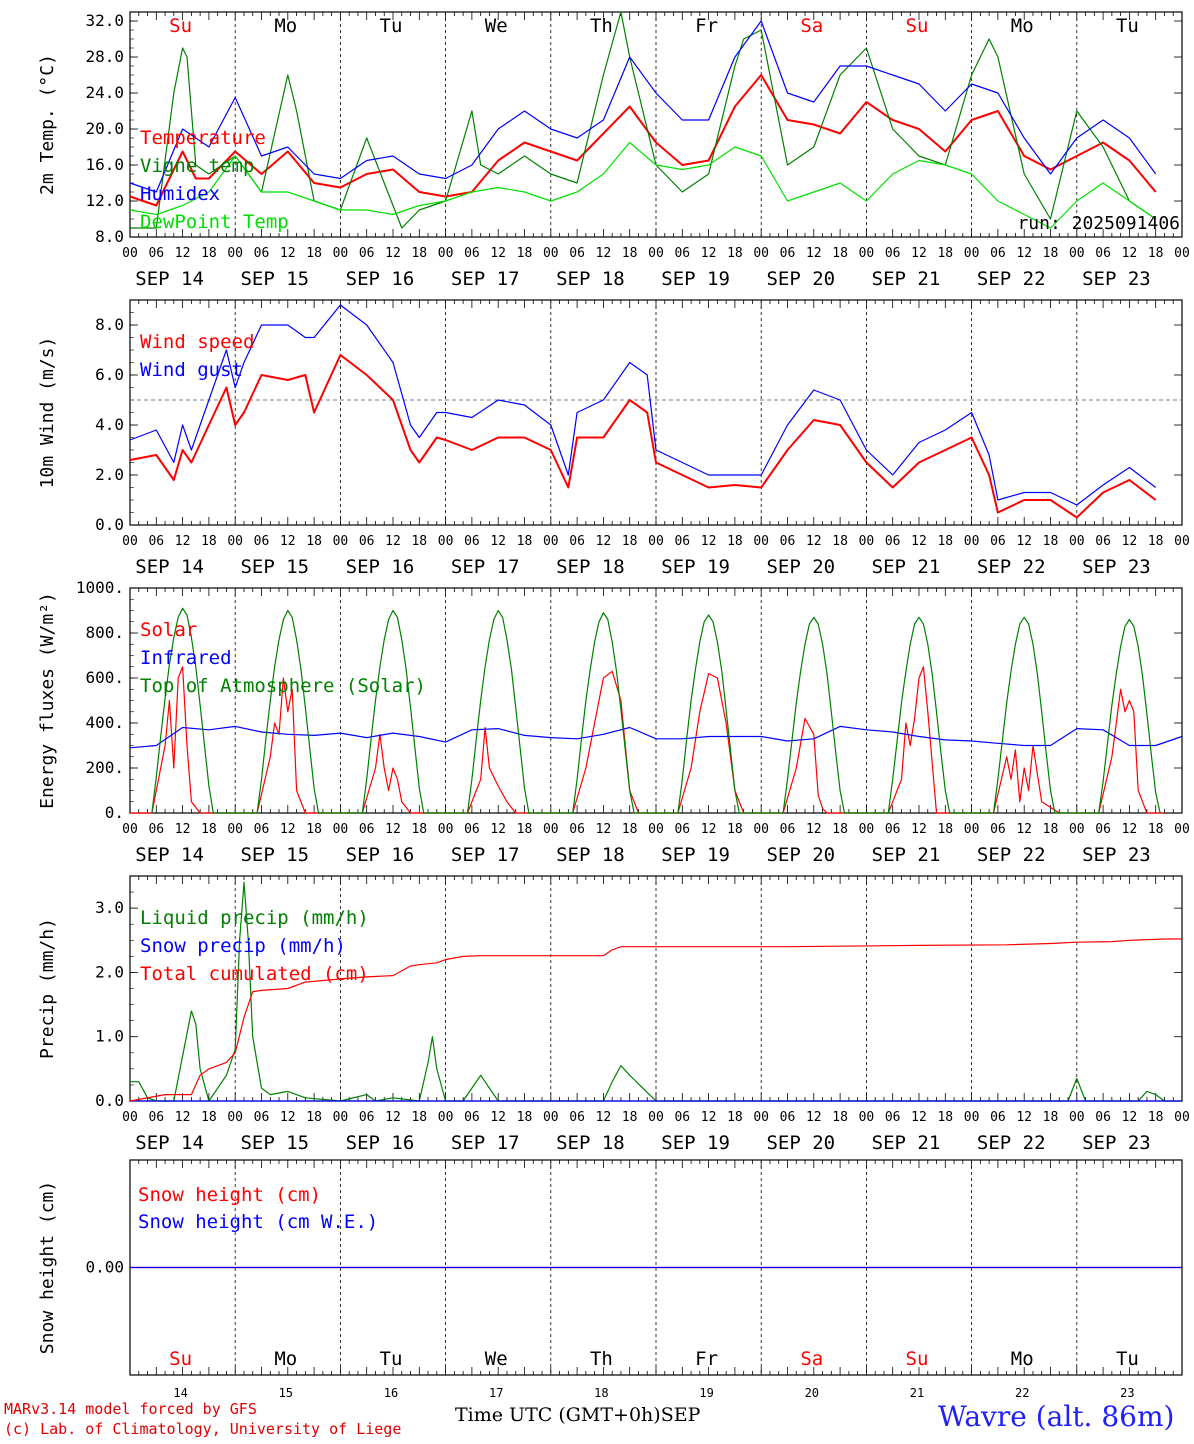  I want to click on day-number: 23, so click(1127, 1393).